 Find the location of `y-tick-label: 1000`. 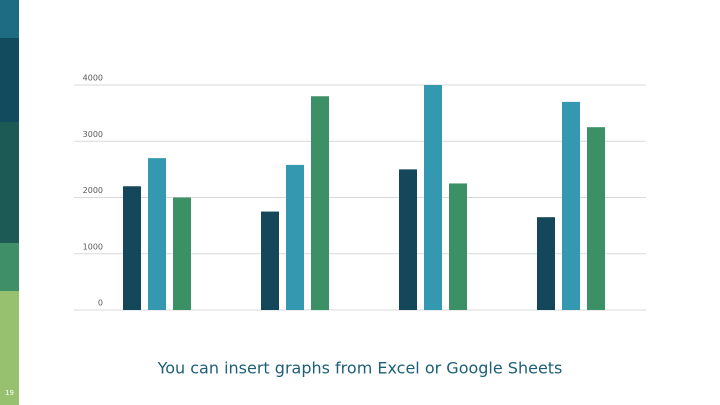

y-tick-label: 1000 is located at coordinates (93, 246).